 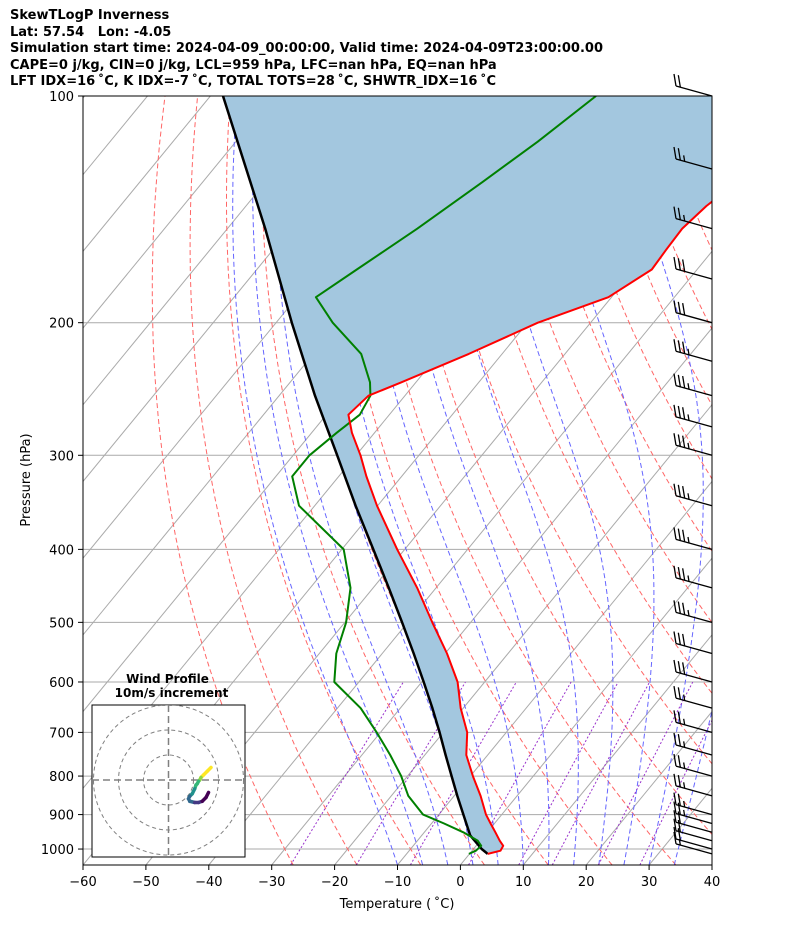 What do you see at coordinates (168, 780) in the screenshot?
I see `wind-profile-ring` at bounding box center [168, 780].